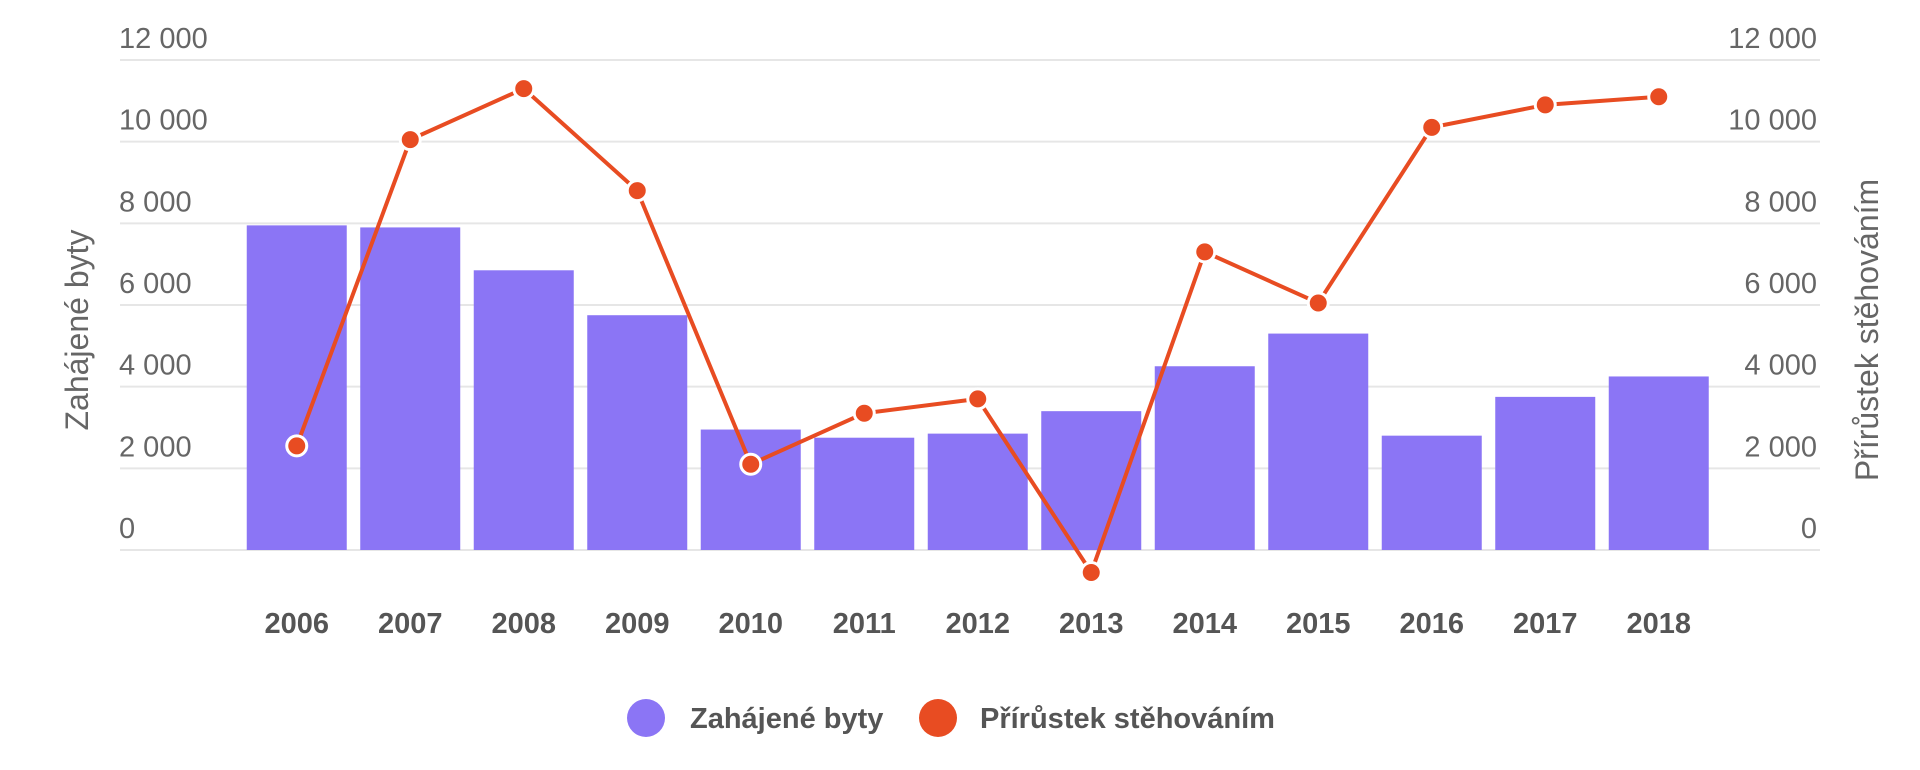 Image resolution: width=1920 pixels, height=770 pixels. I want to click on legend-label-bars: Zahájené byty, so click(786, 719).